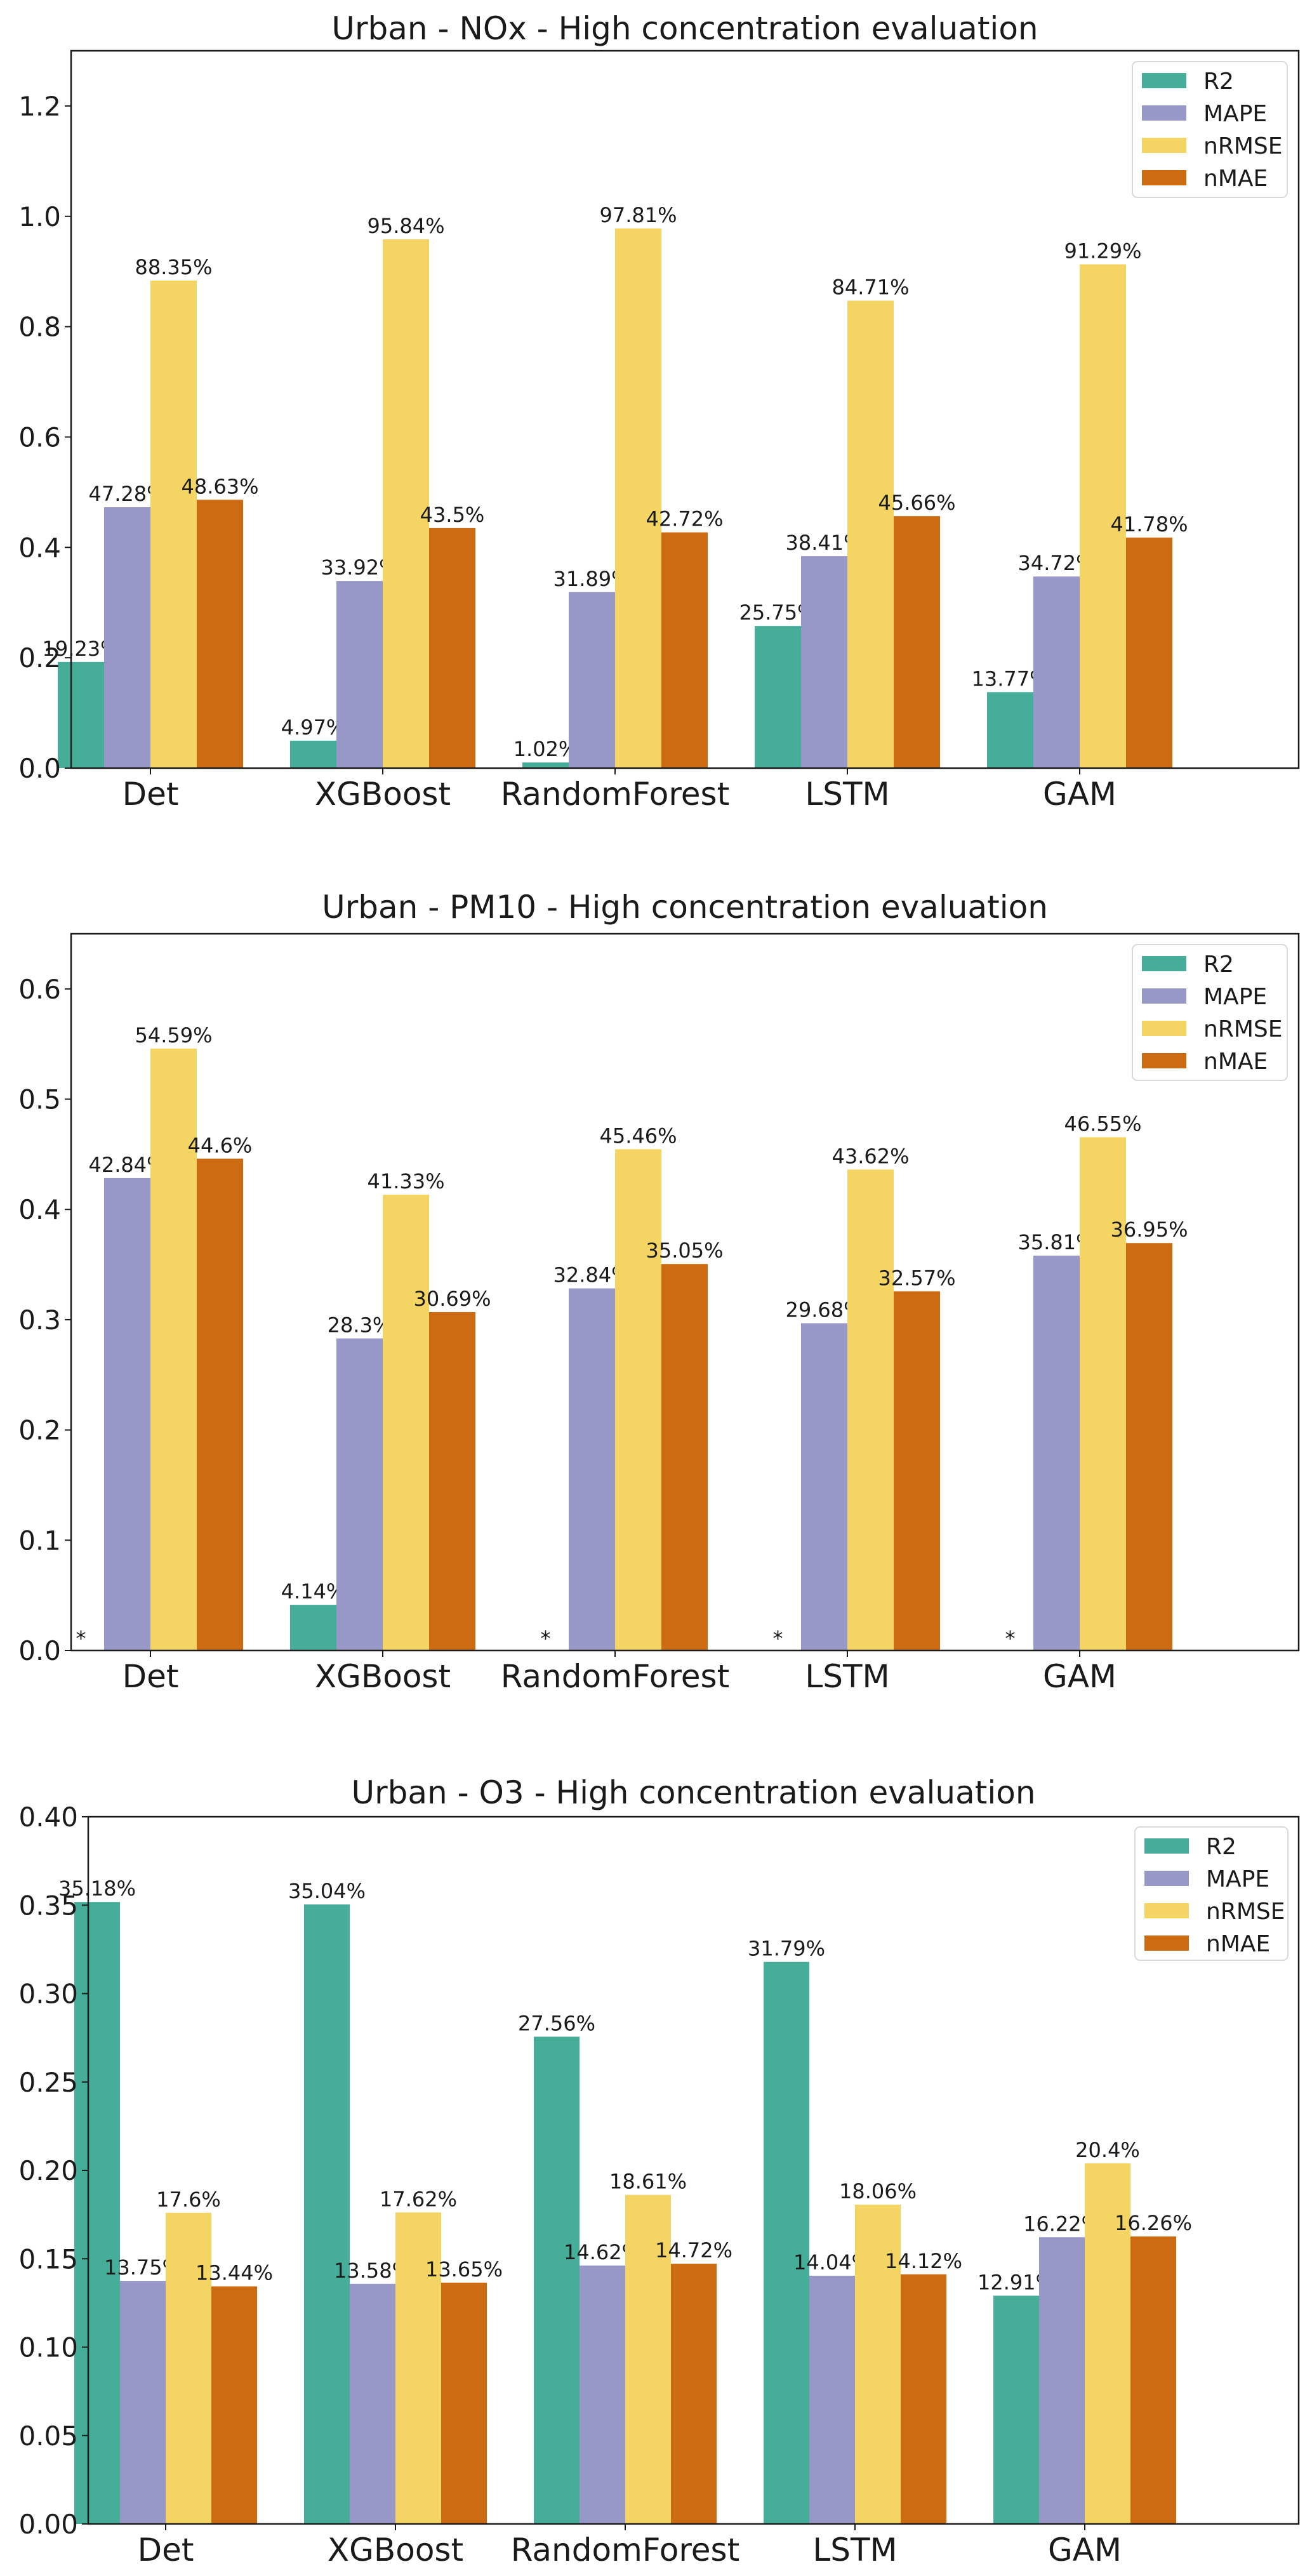 The height and width of the screenshot is (2576, 1312). What do you see at coordinates (48, 2170) in the screenshot?
I see `y-tick-label: 0.20` at bounding box center [48, 2170].